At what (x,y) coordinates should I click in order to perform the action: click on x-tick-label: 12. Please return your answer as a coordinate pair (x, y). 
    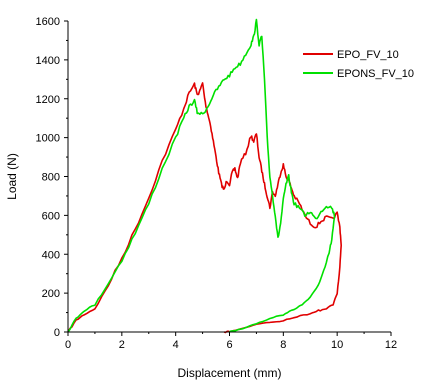
    Looking at the image, I should click on (391, 345).